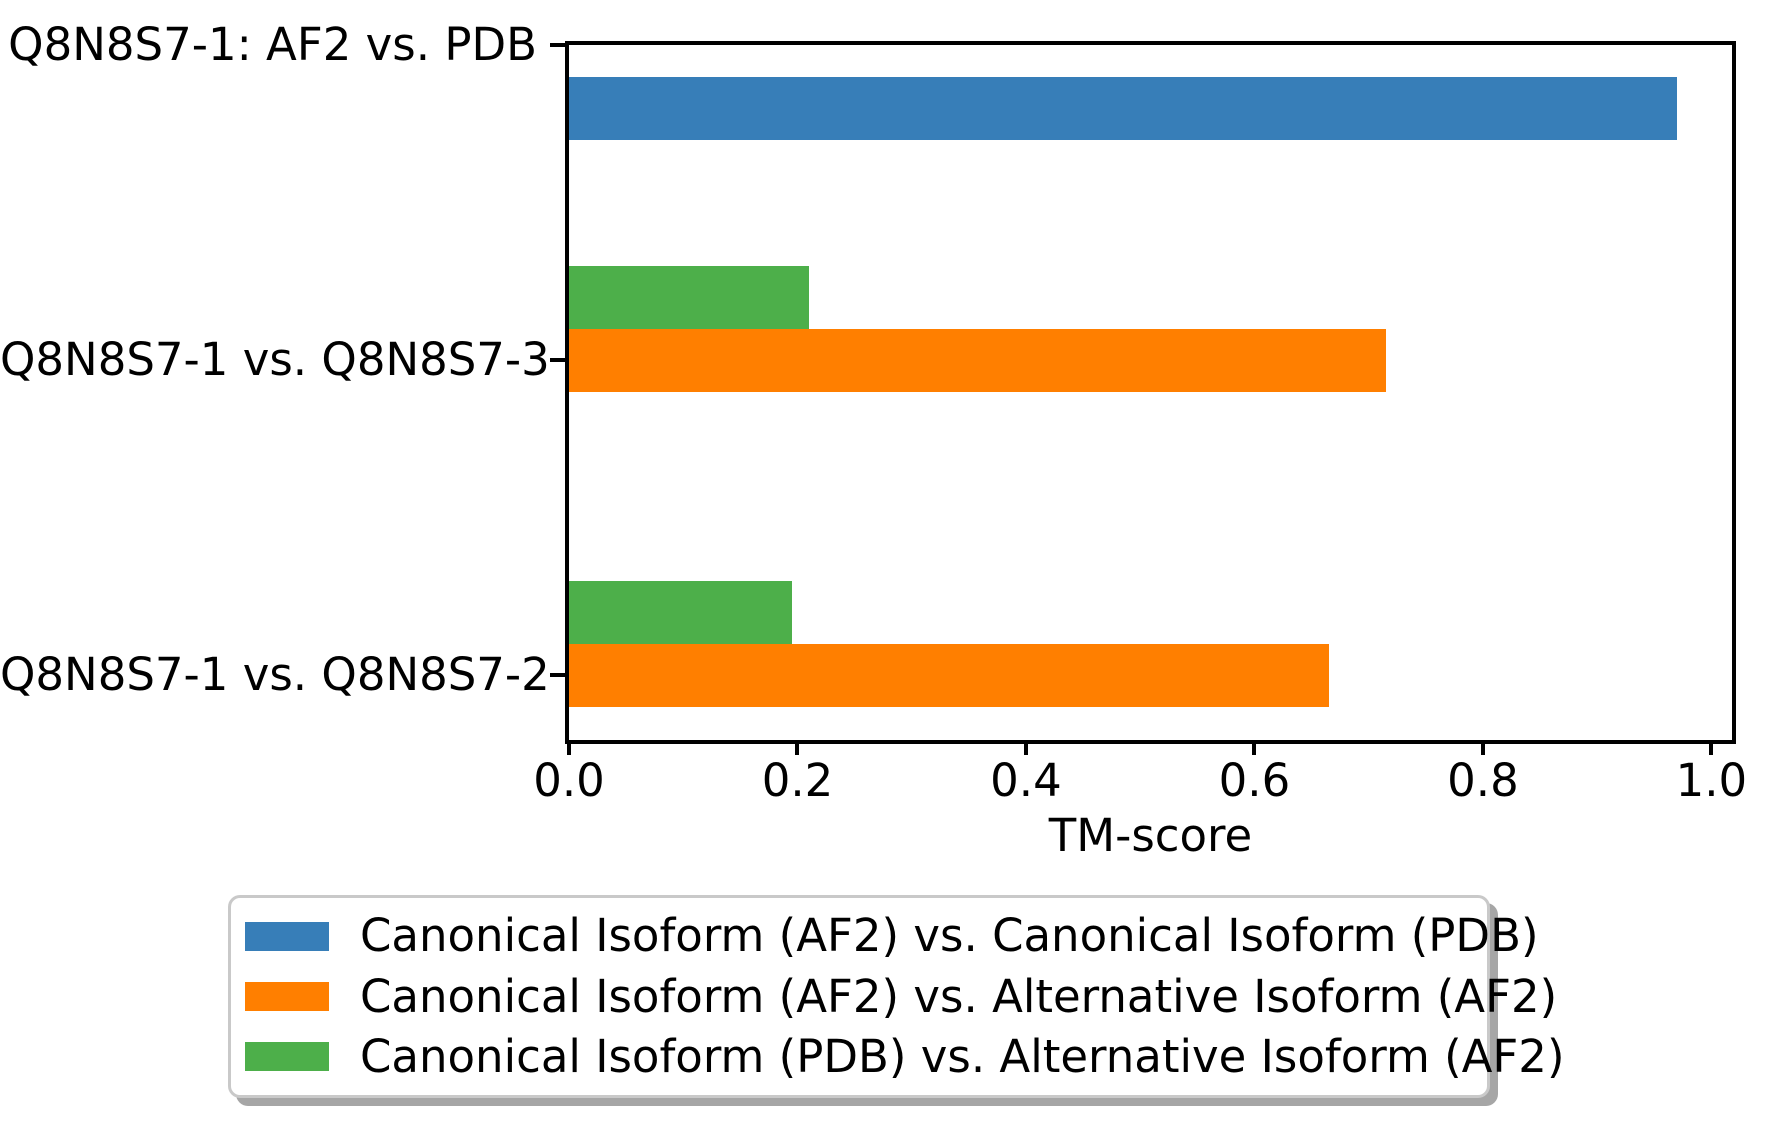 The width and height of the screenshot is (1774, 1129). I want to click on bar-cat1-series2, so click(689, 297).